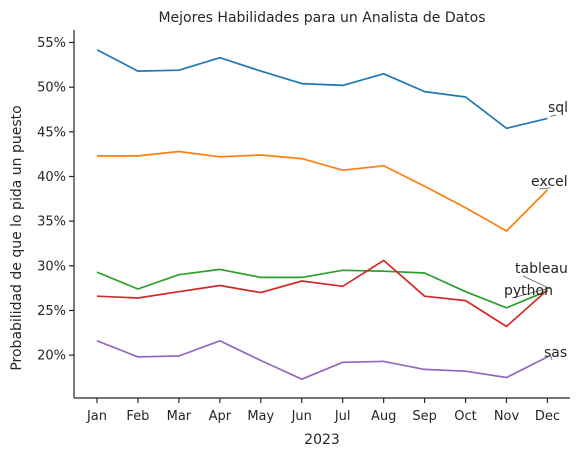 Image resolution: width=580 pixels, height=457 pixels. Describe the element at coordinates (260, 416) in the screenshot. I see `x-tick-label: May` at that location.